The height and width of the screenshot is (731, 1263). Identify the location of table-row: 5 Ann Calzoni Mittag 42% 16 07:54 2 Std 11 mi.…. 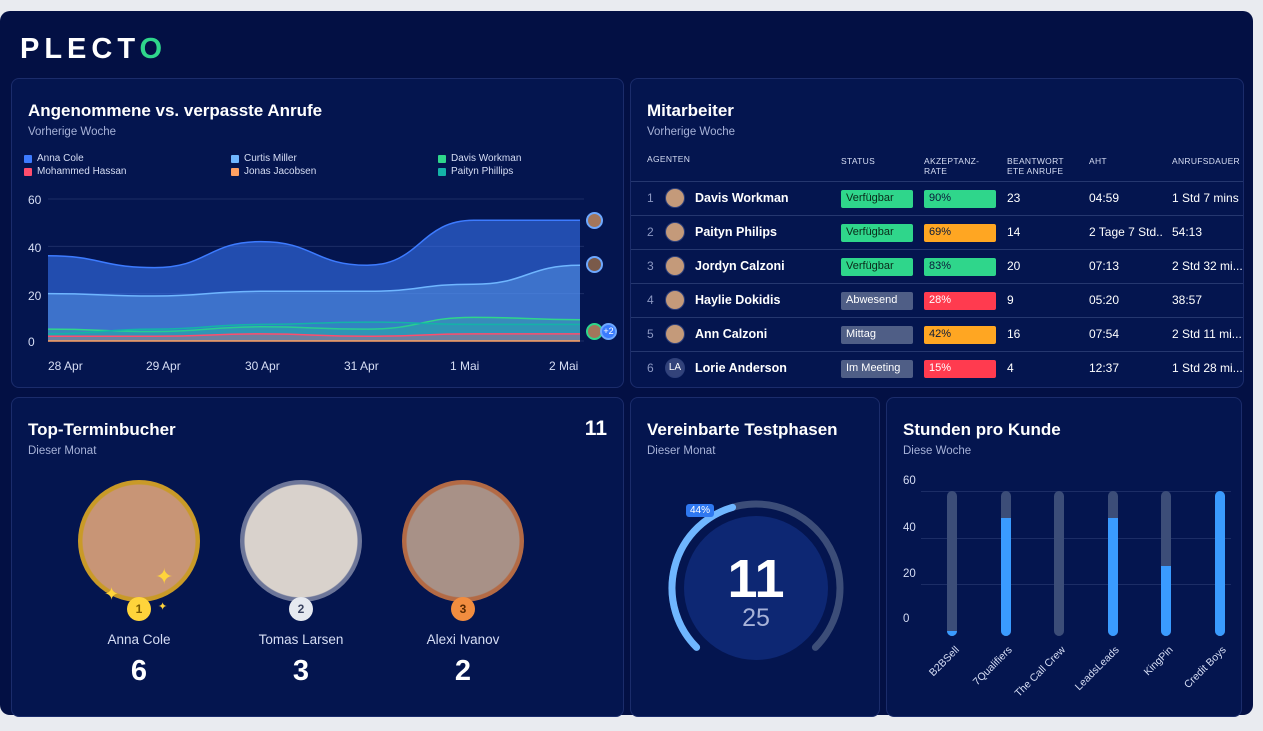
(937, 334).